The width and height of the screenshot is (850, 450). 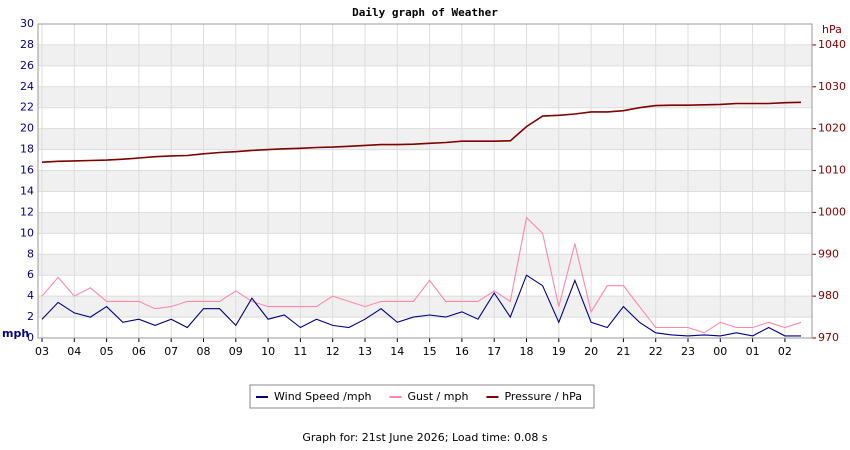 What do you see at coordinates (832, 44) in the screenshot?
I see `y2-tick-label: 1040` at bounding box center [832, 44].